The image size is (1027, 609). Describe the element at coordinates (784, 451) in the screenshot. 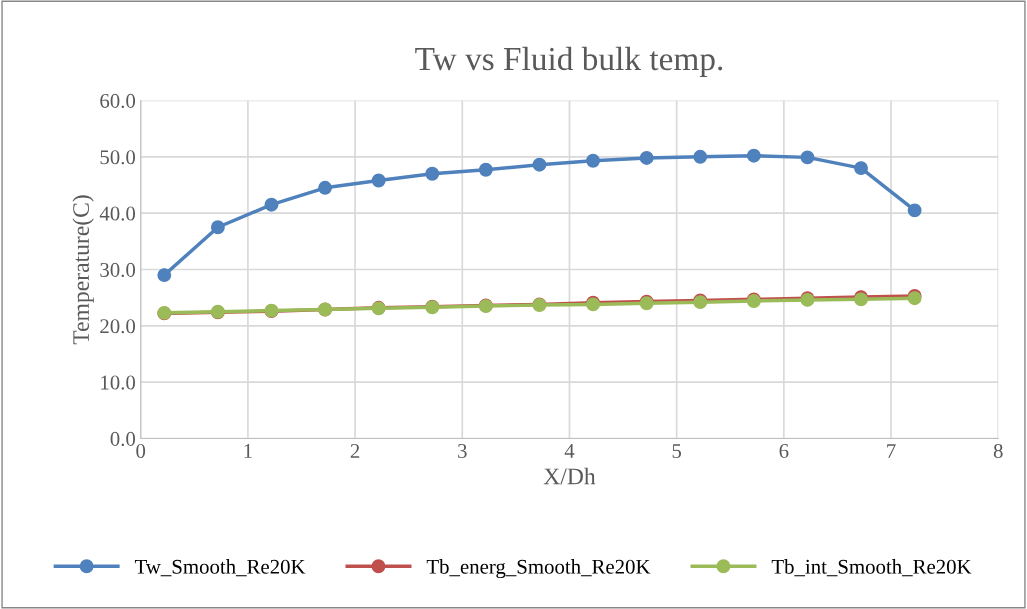

I see `x-tick-label: 6` at that location.